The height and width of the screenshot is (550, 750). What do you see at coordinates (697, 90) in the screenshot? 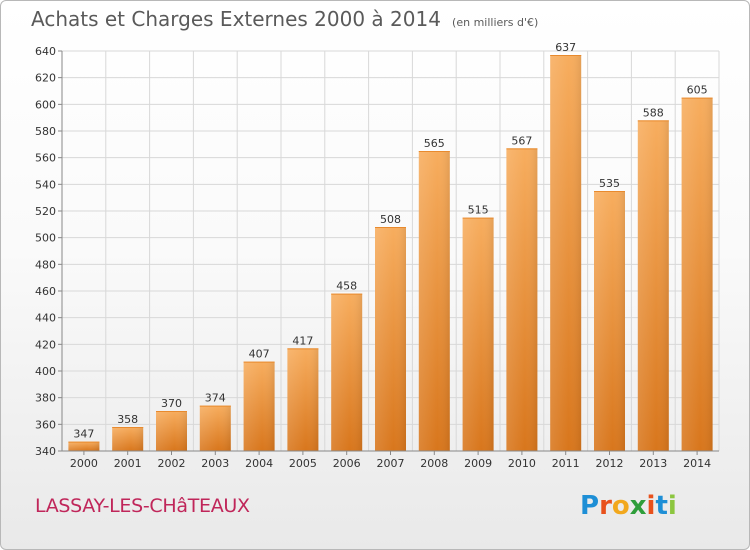
I see `bar-value-label: 605` at bounding box center [697, 90].